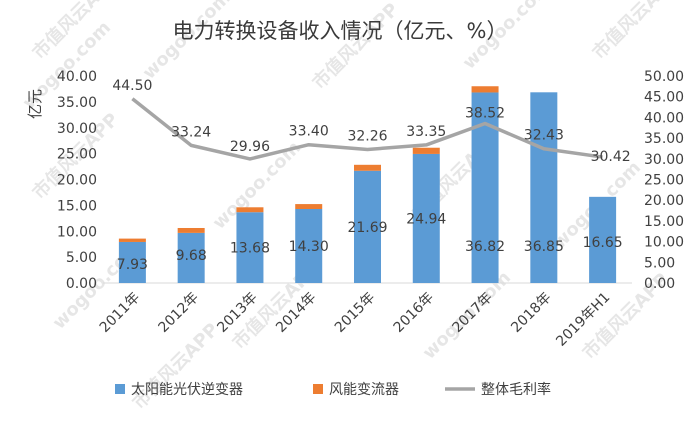 The width and height of the screenshot is (700, 421). What do you see at coordinates (132, 86) in the screenshot?
I see `line-data-label: 44.50` at bounding box center [132, 86].